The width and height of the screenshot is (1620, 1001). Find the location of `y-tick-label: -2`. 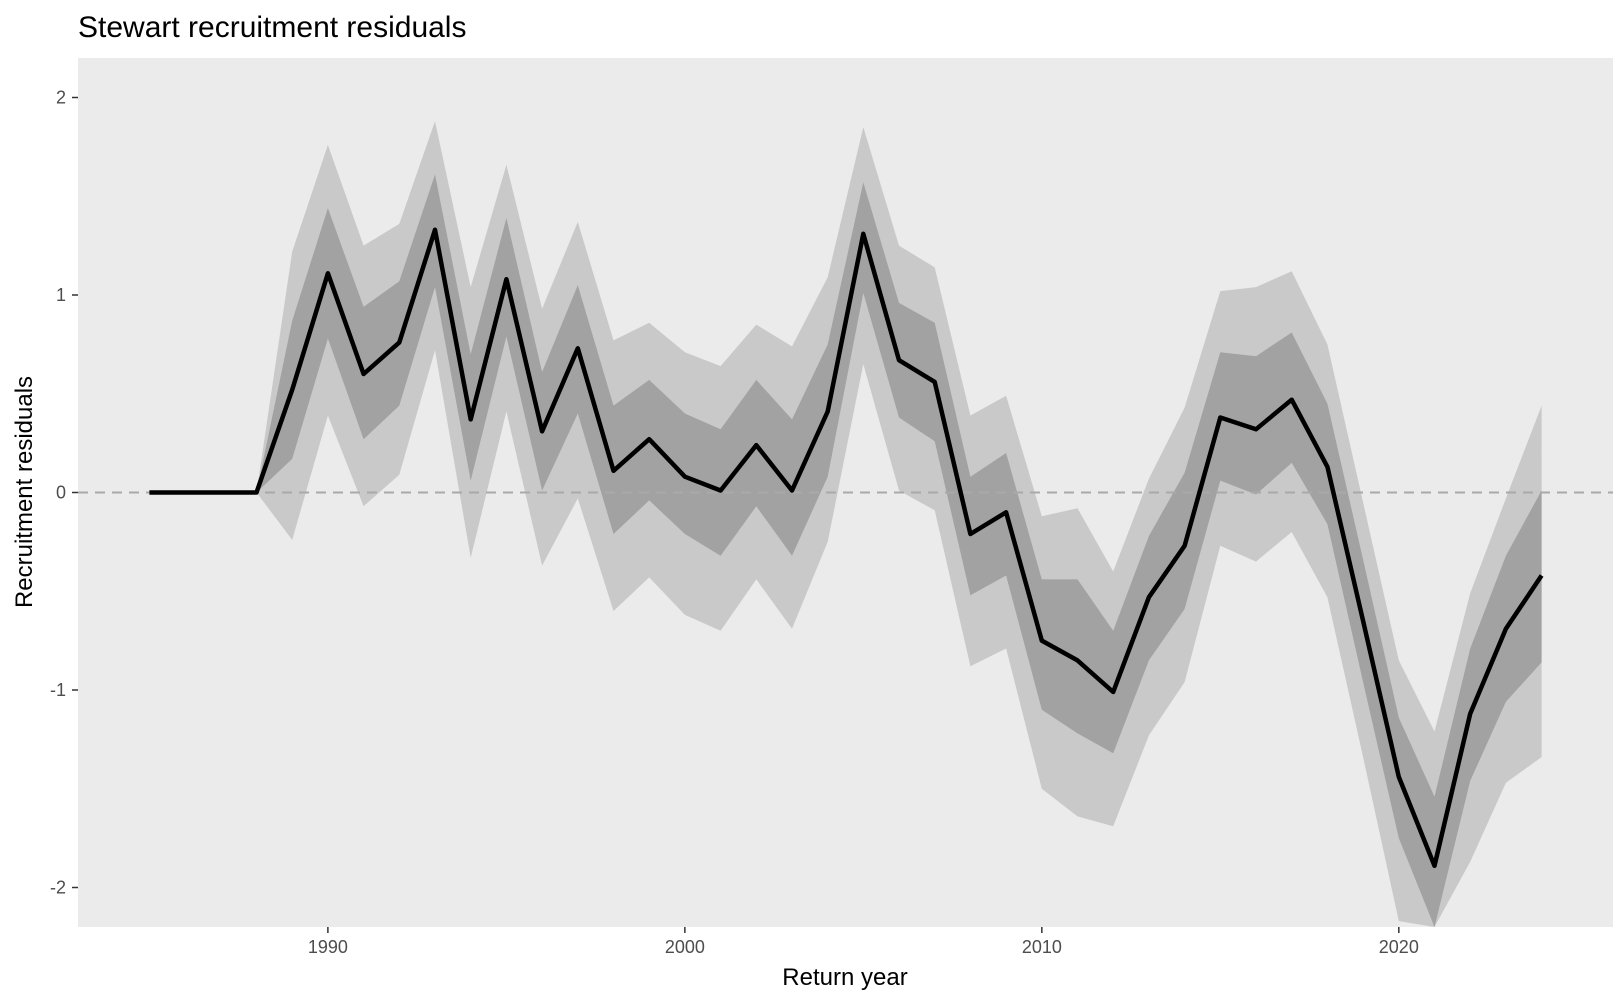

y-tick-label: -2 is located at coordinates (58, 888).